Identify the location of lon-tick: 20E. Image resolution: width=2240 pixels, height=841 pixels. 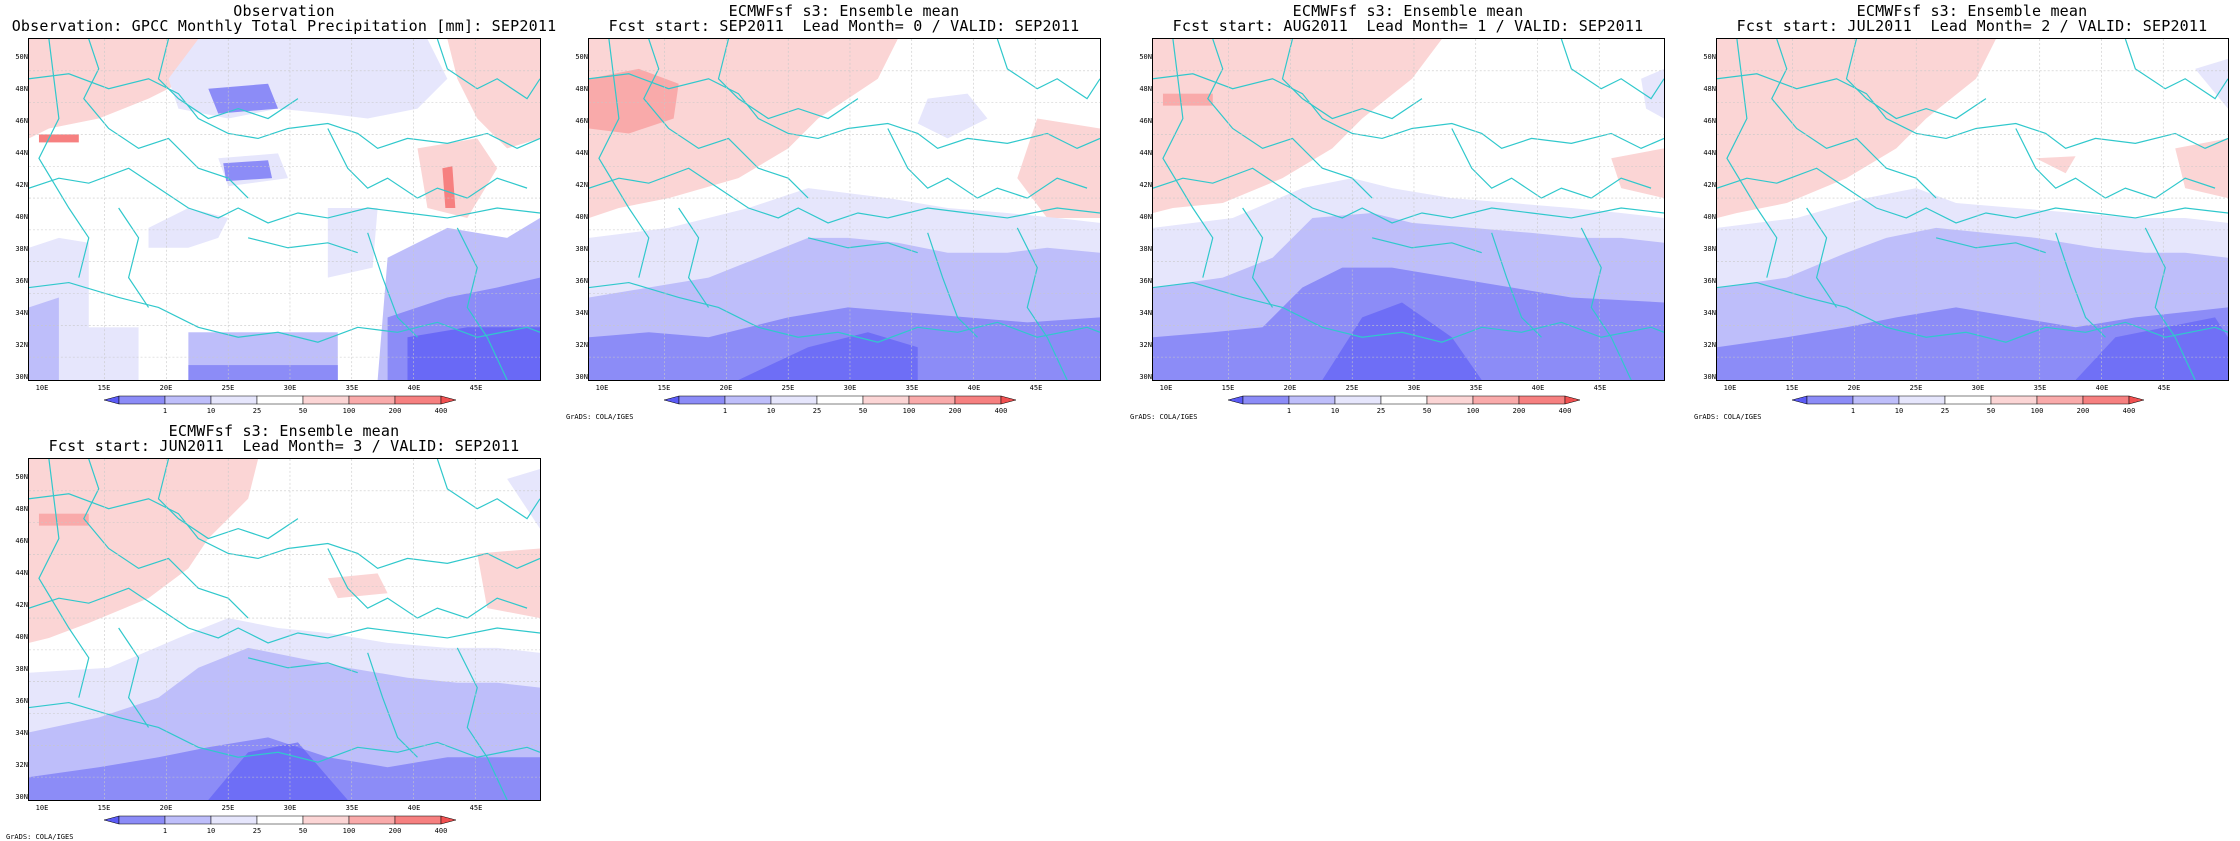
(726, 388).